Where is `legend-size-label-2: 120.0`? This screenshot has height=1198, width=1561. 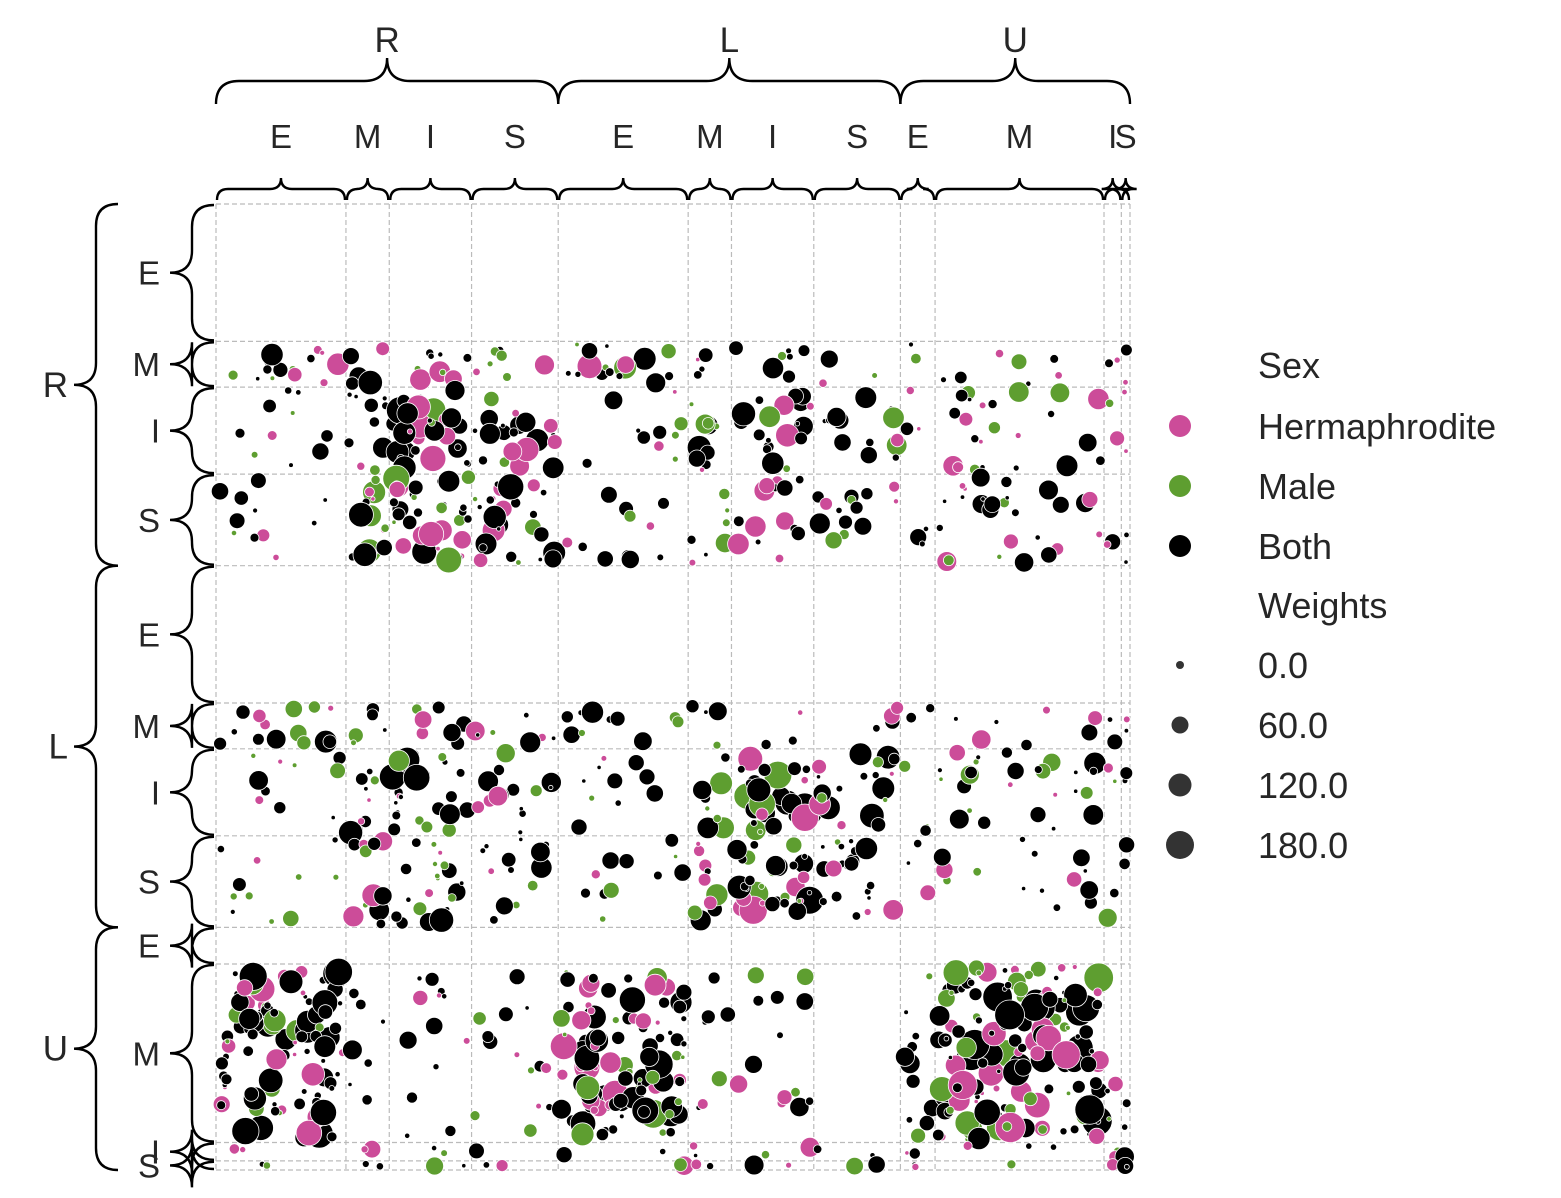 legend-size-label-2: 120.0 is located at coordinates (1303, 785).